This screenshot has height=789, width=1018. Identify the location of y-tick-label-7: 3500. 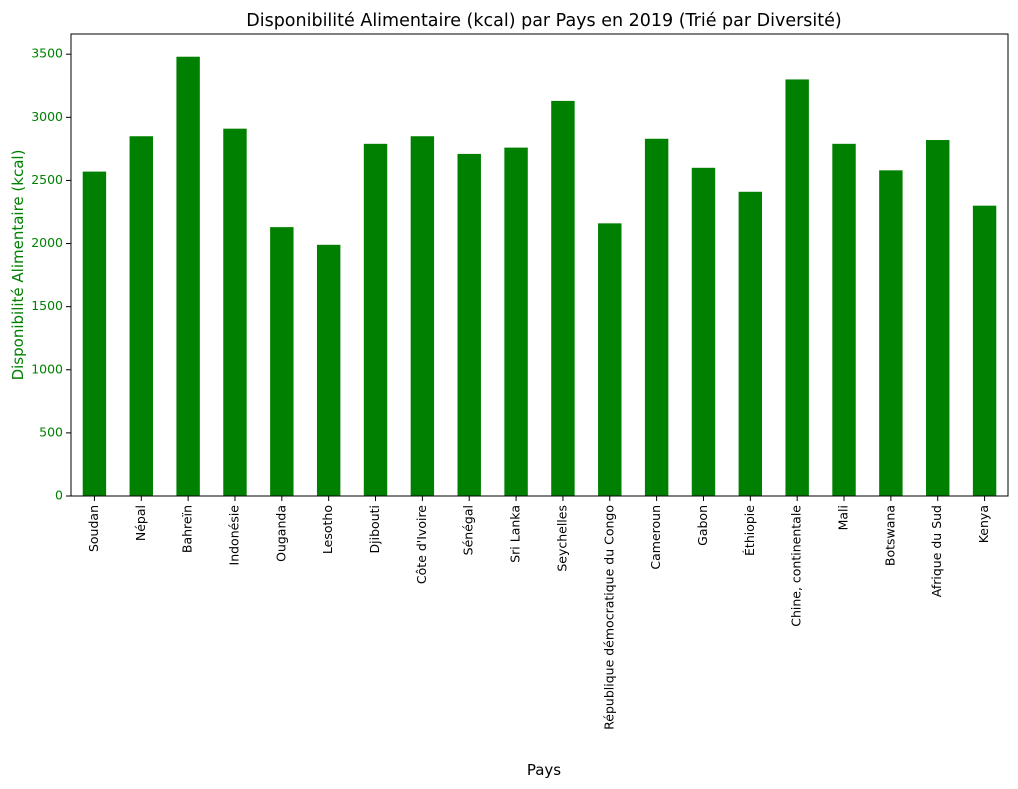
(47, 53).